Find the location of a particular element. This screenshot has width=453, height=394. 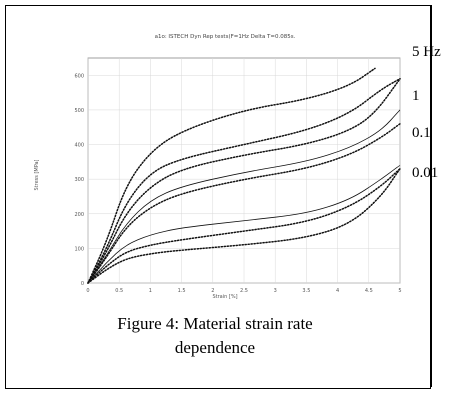

y-tick-label: 500 is located at coordinates (79, 111).